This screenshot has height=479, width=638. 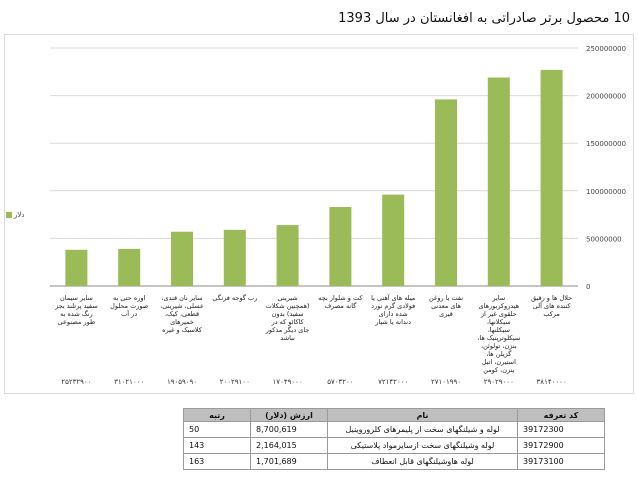 I want to click on x-tick-label: رب گوجه فرنگی, so click(x=235, y=298).